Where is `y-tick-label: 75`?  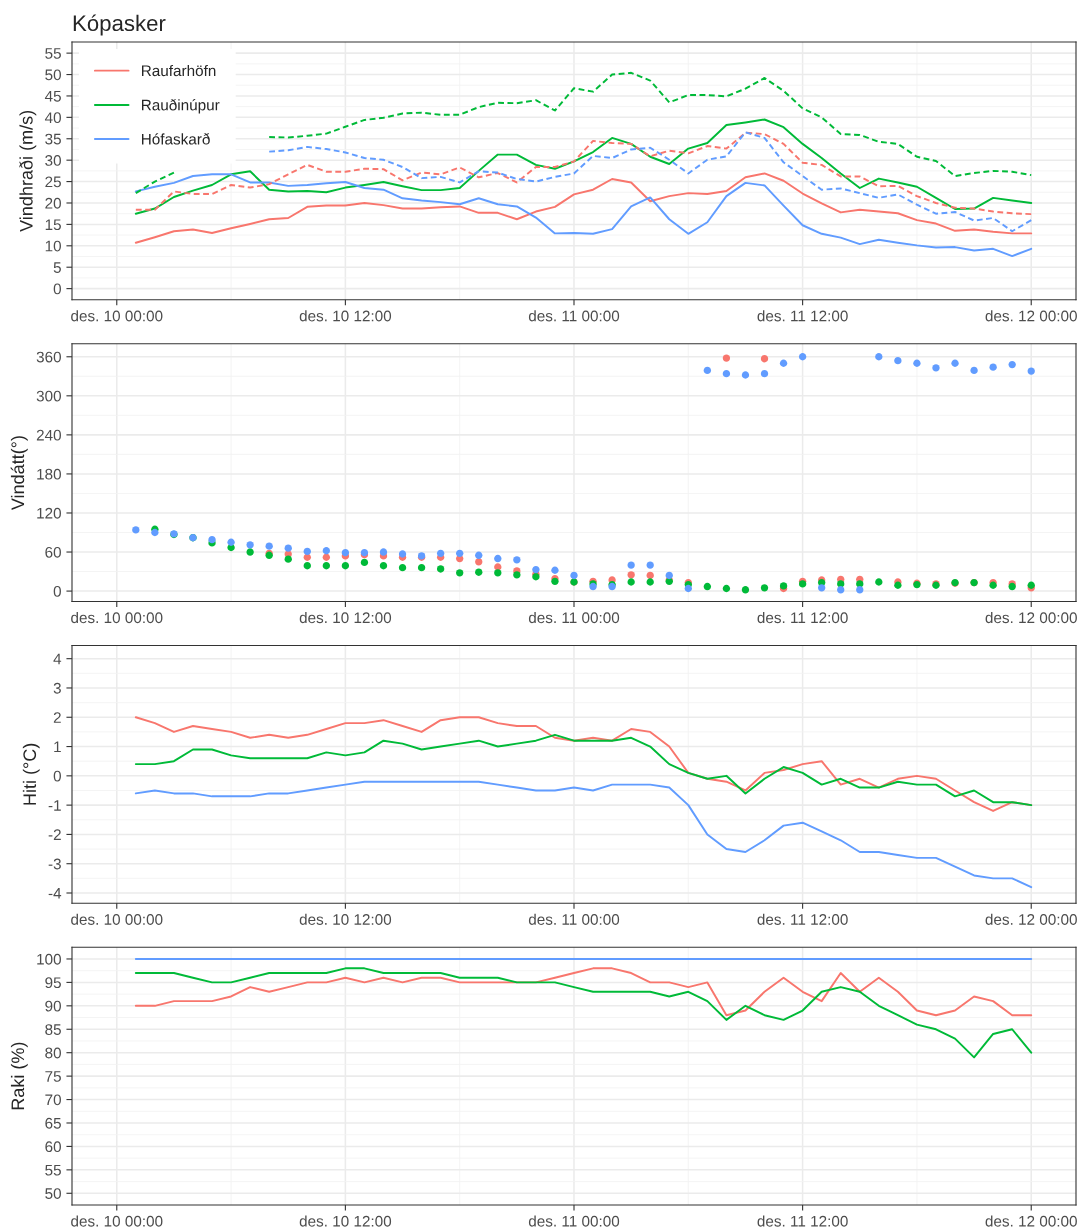
y-tick-label: 75 is located at coordinates (53, 1076).